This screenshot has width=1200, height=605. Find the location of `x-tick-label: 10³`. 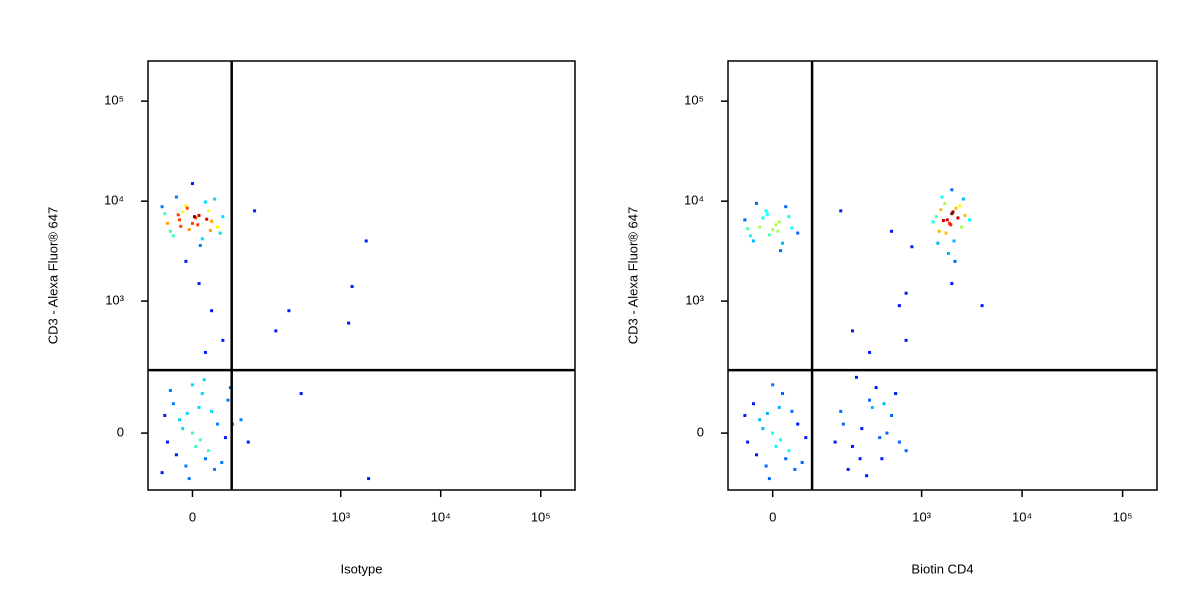

x-tick-label: 10³ is located at coordinates (340, 516).